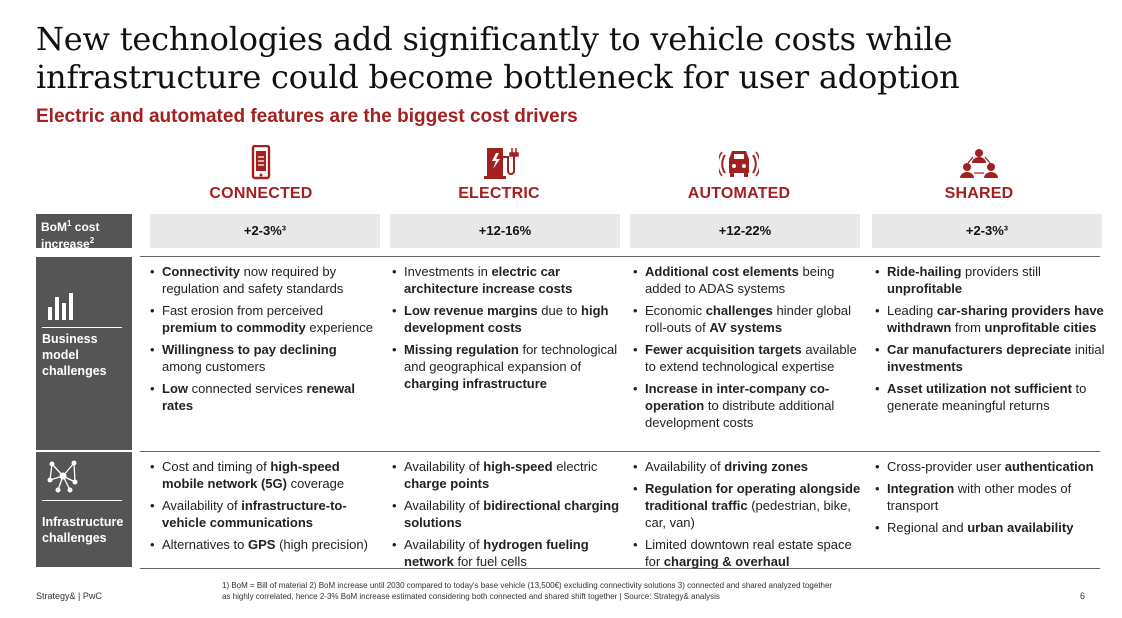  What do you see at coordinates (74, 355) in the screenshot?
I see `row-label-text: Business model challenges` at bounding box center [74, 355].